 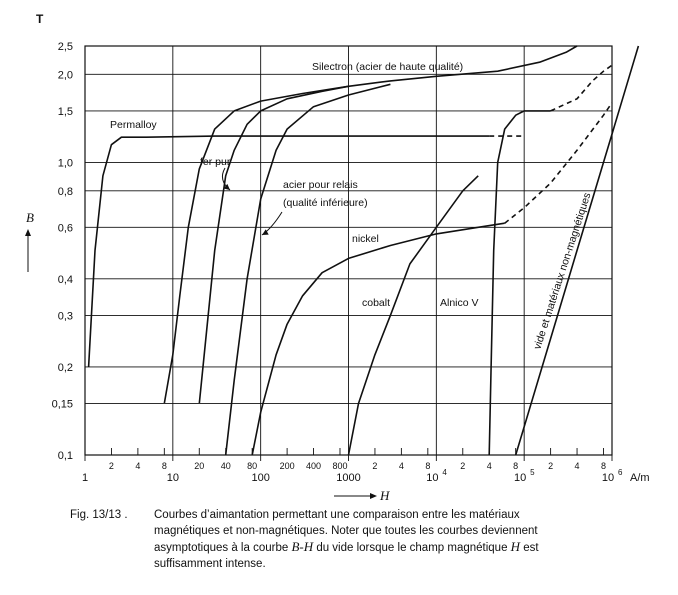 What do you see at coordinates (387, 67) in the screenshot?
I see `label-silectron: Silectron (acier de haute qualité)` at bounding box center [387, 67].